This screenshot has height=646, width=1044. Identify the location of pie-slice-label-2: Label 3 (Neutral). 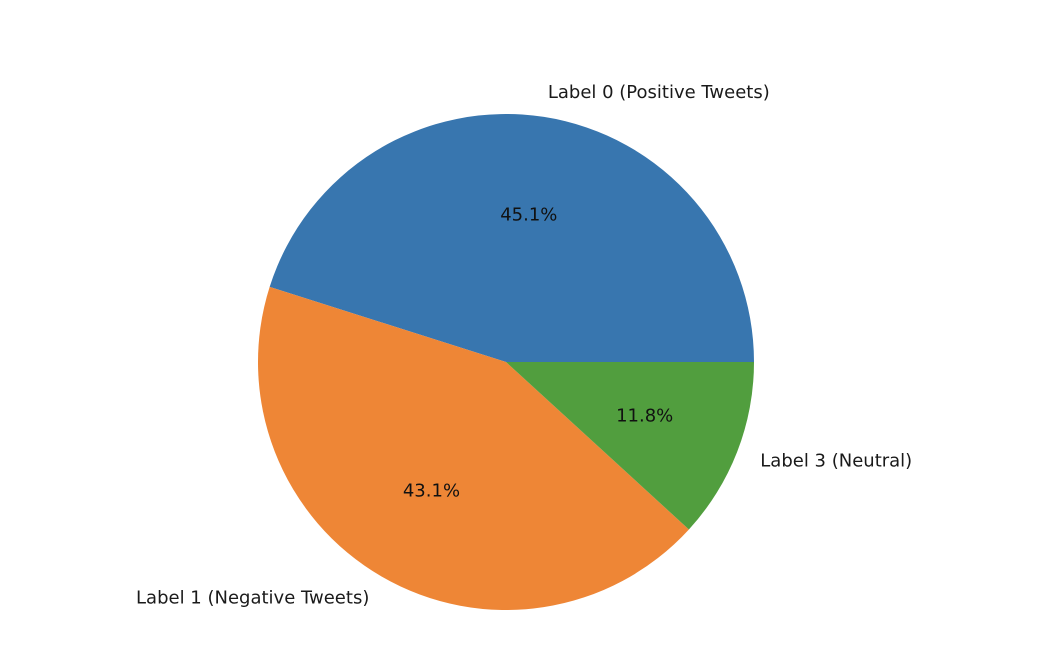
(836, 460).